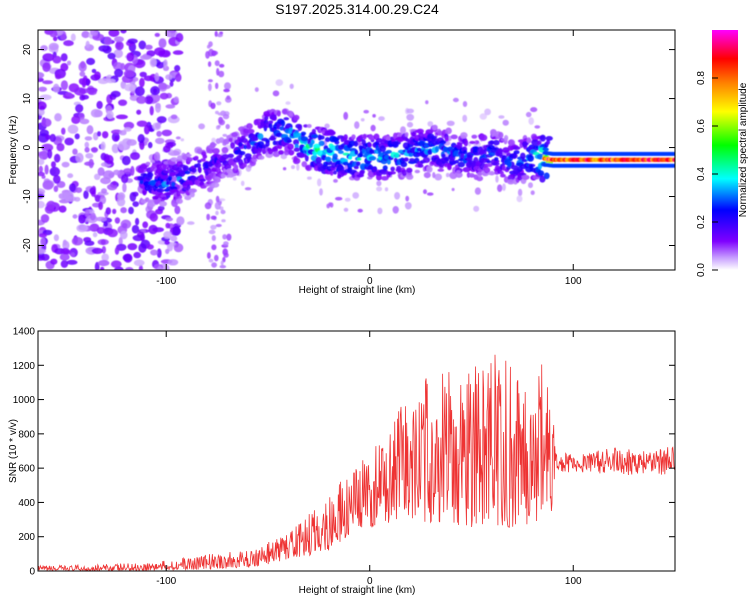 This screenshot has height=600, width=750. Describe the element at coordinates (26, 434) in the screenshot. I see `y-tick-label: 800` at that location.